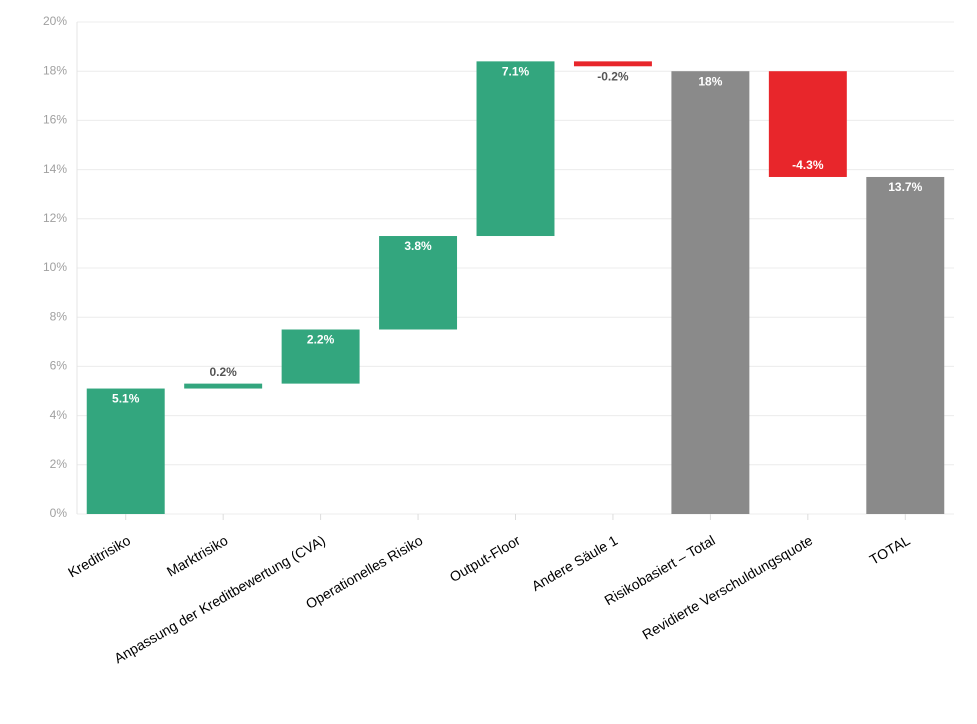 The image size is (977, 724). What do you see at coordinates (59, 415) in the screenshot?
I see `y-tick-label: 4%` at bounding box center [59, 415].